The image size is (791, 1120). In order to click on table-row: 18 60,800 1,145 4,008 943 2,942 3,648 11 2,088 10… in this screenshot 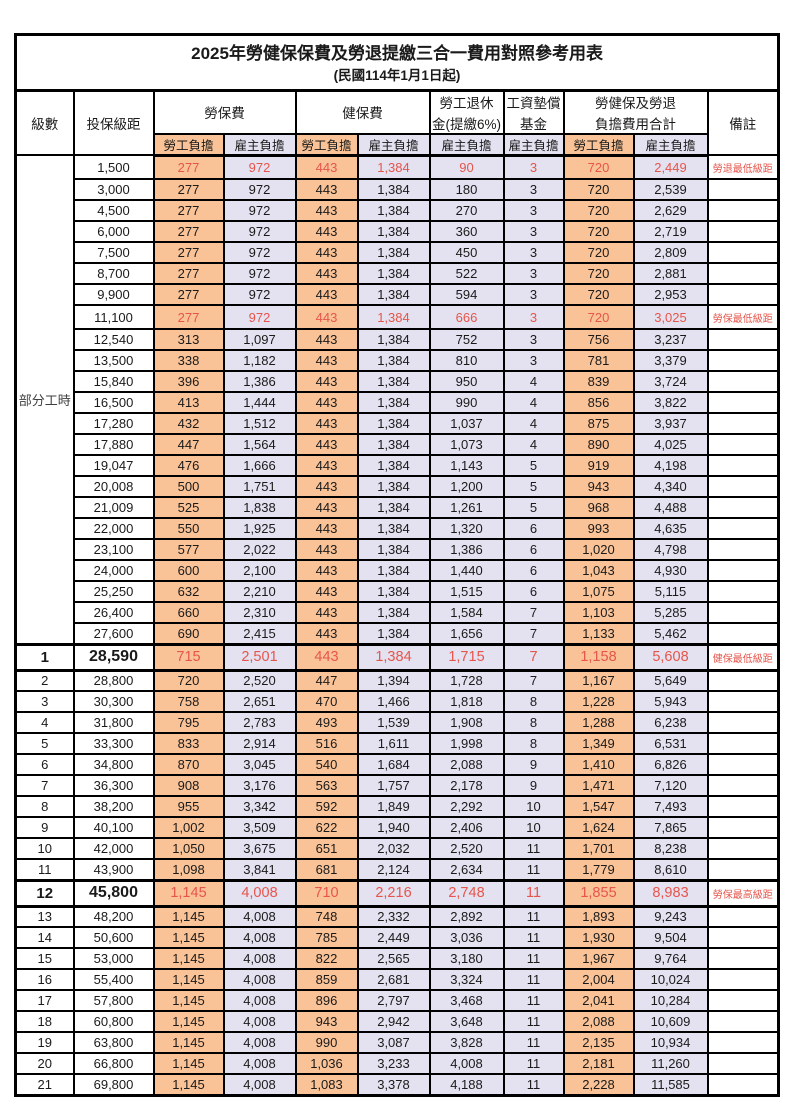, I will do `click(397, 1021)`.